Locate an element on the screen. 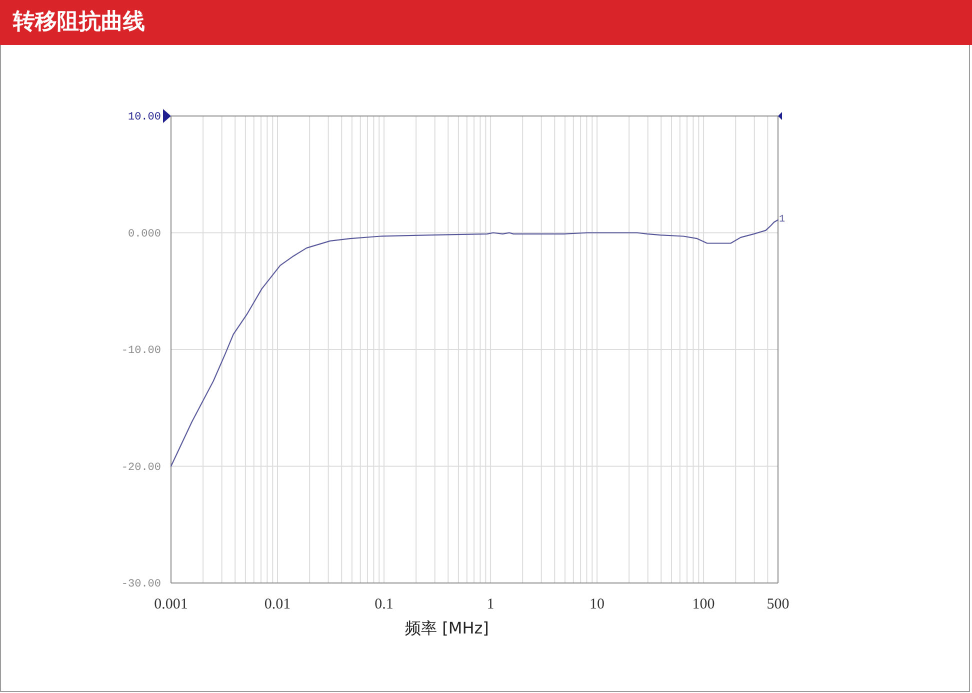  x-tick-label: 10 is located at coordinates (597, 604).